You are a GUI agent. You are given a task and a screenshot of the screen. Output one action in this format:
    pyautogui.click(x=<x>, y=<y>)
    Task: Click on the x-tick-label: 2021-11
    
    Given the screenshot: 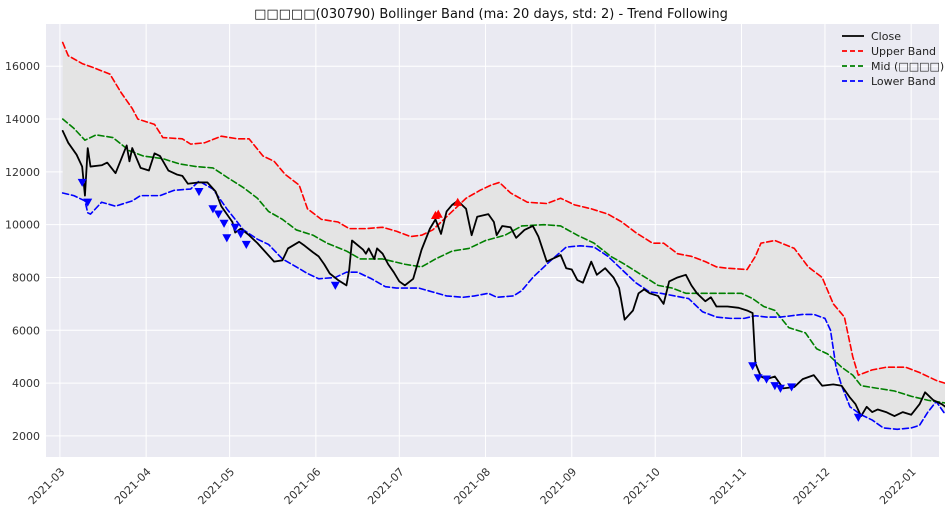 What is the action you would take?
    pyautogui.click(x=728, y=486)
    